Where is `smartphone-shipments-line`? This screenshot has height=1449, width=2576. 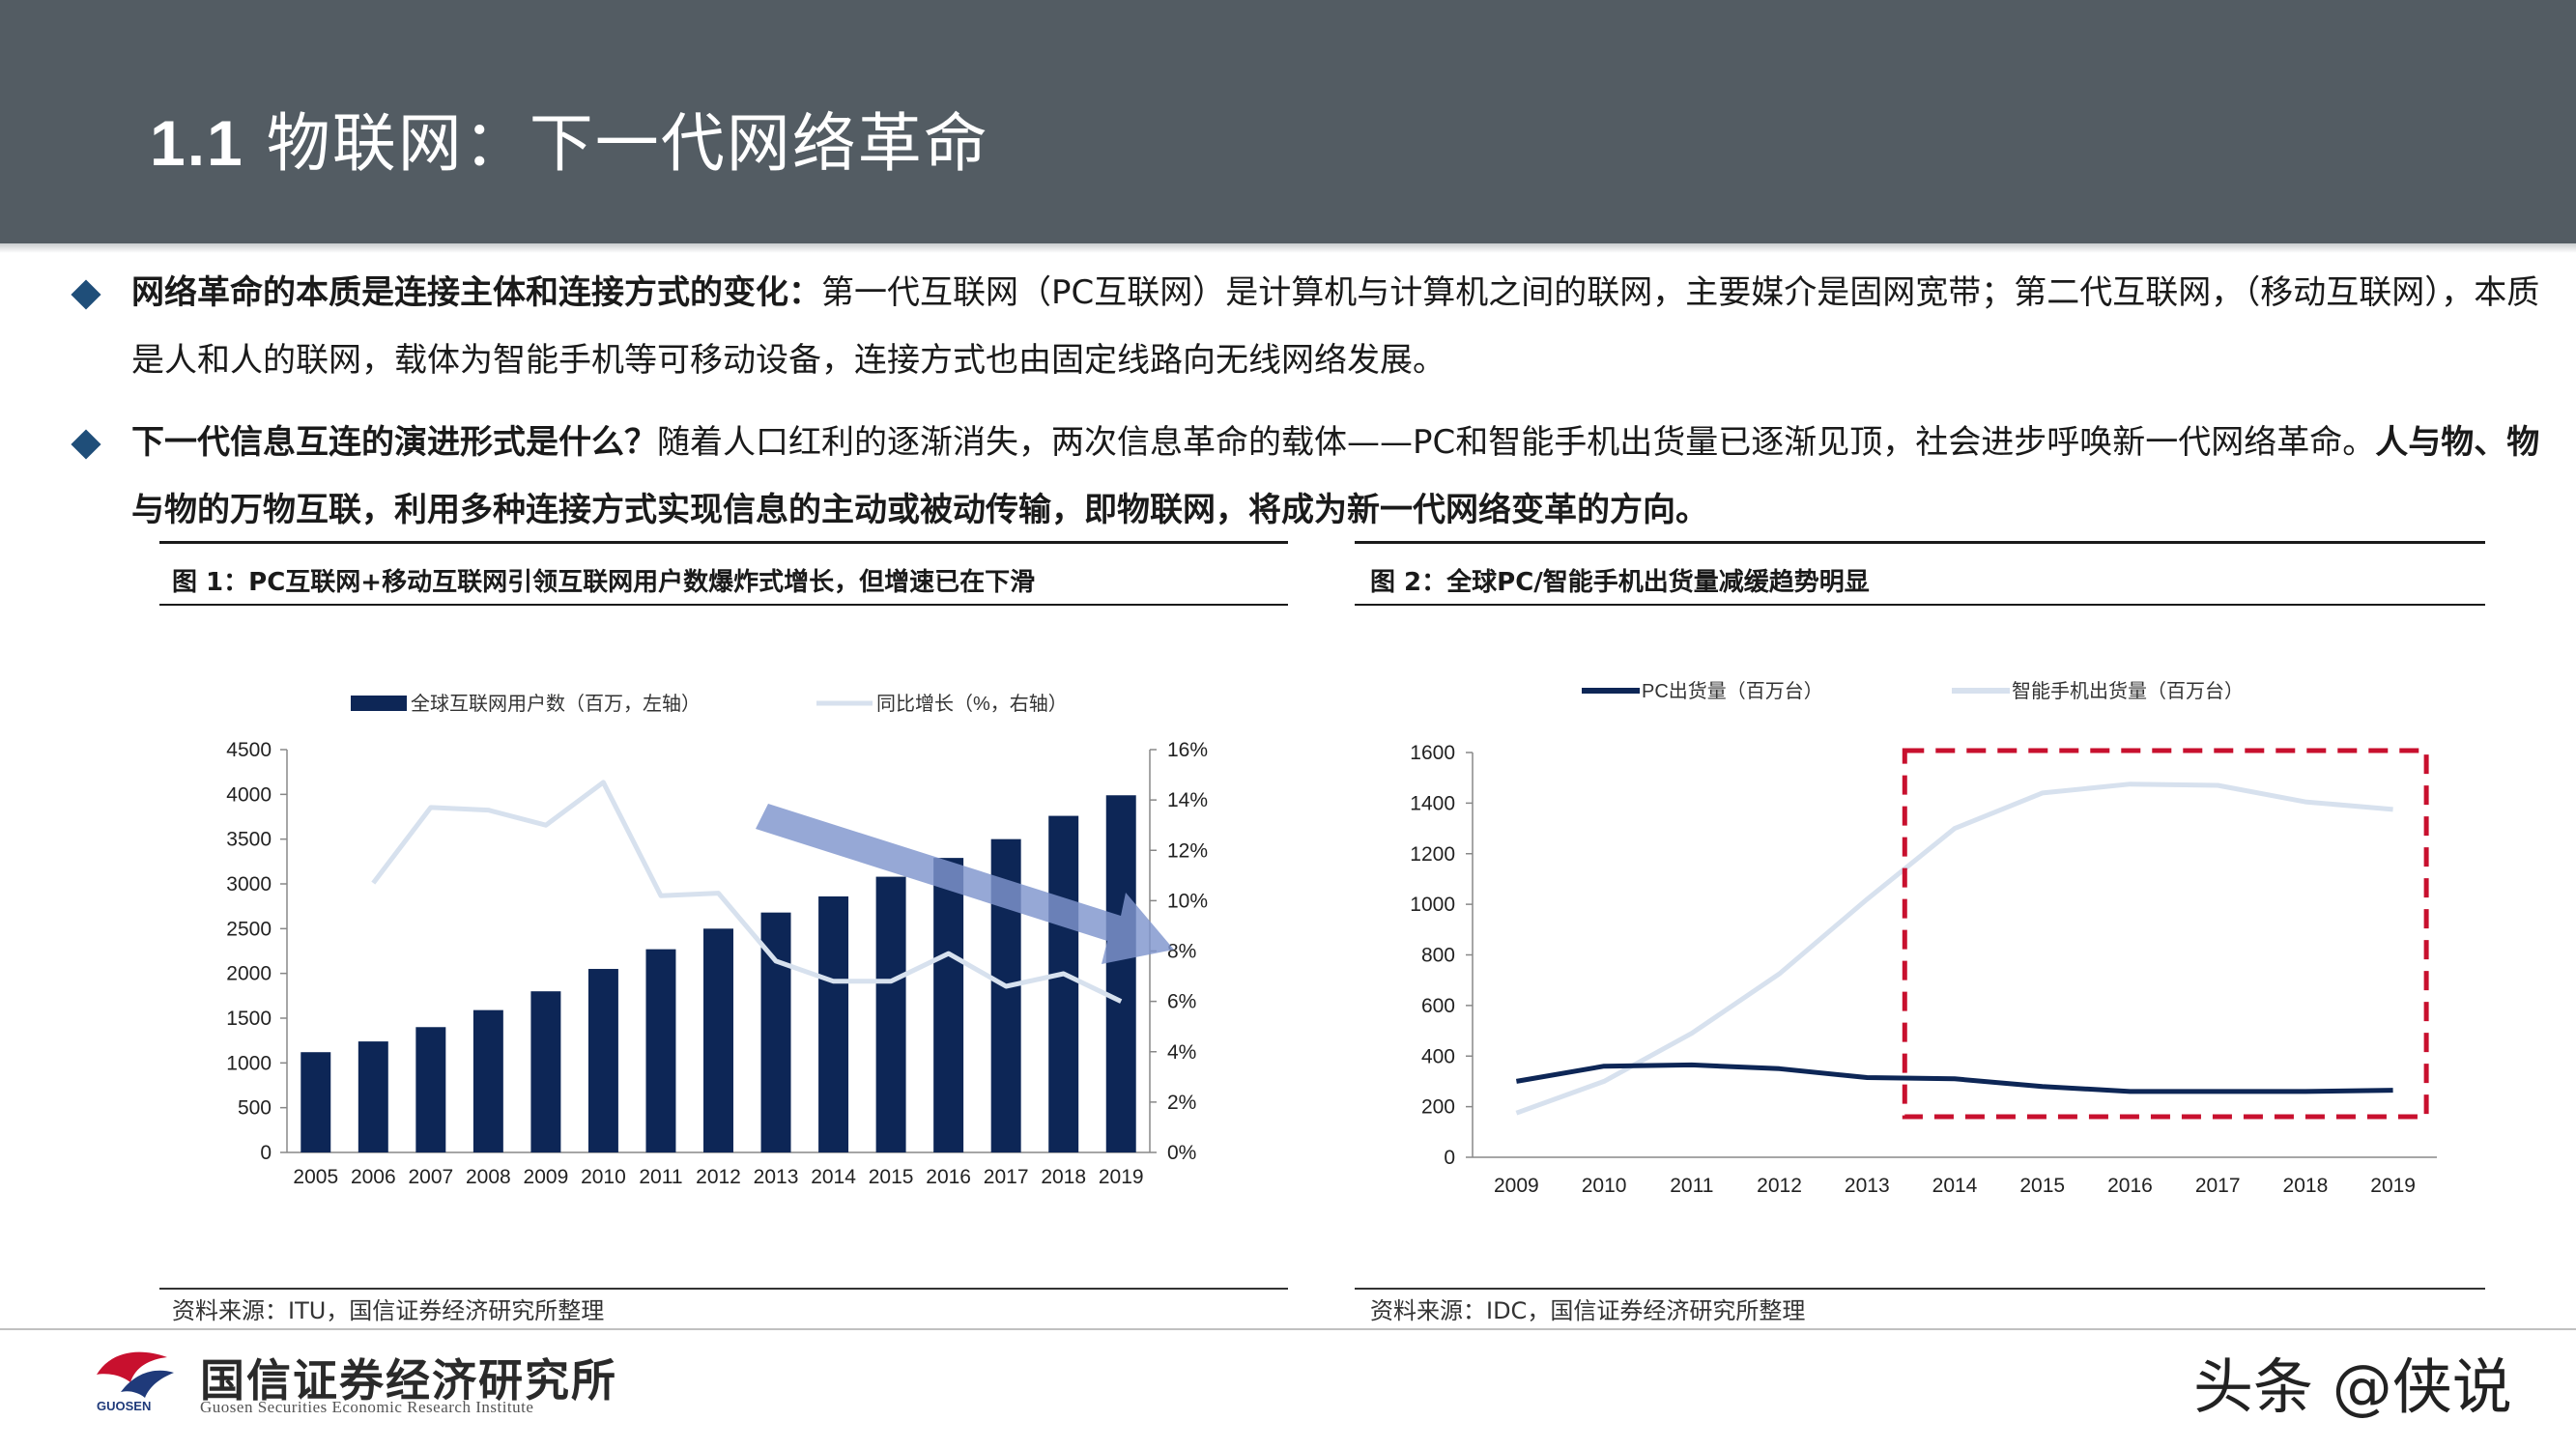
smartphone-shipments-line is located at coordinates (1954, 948).